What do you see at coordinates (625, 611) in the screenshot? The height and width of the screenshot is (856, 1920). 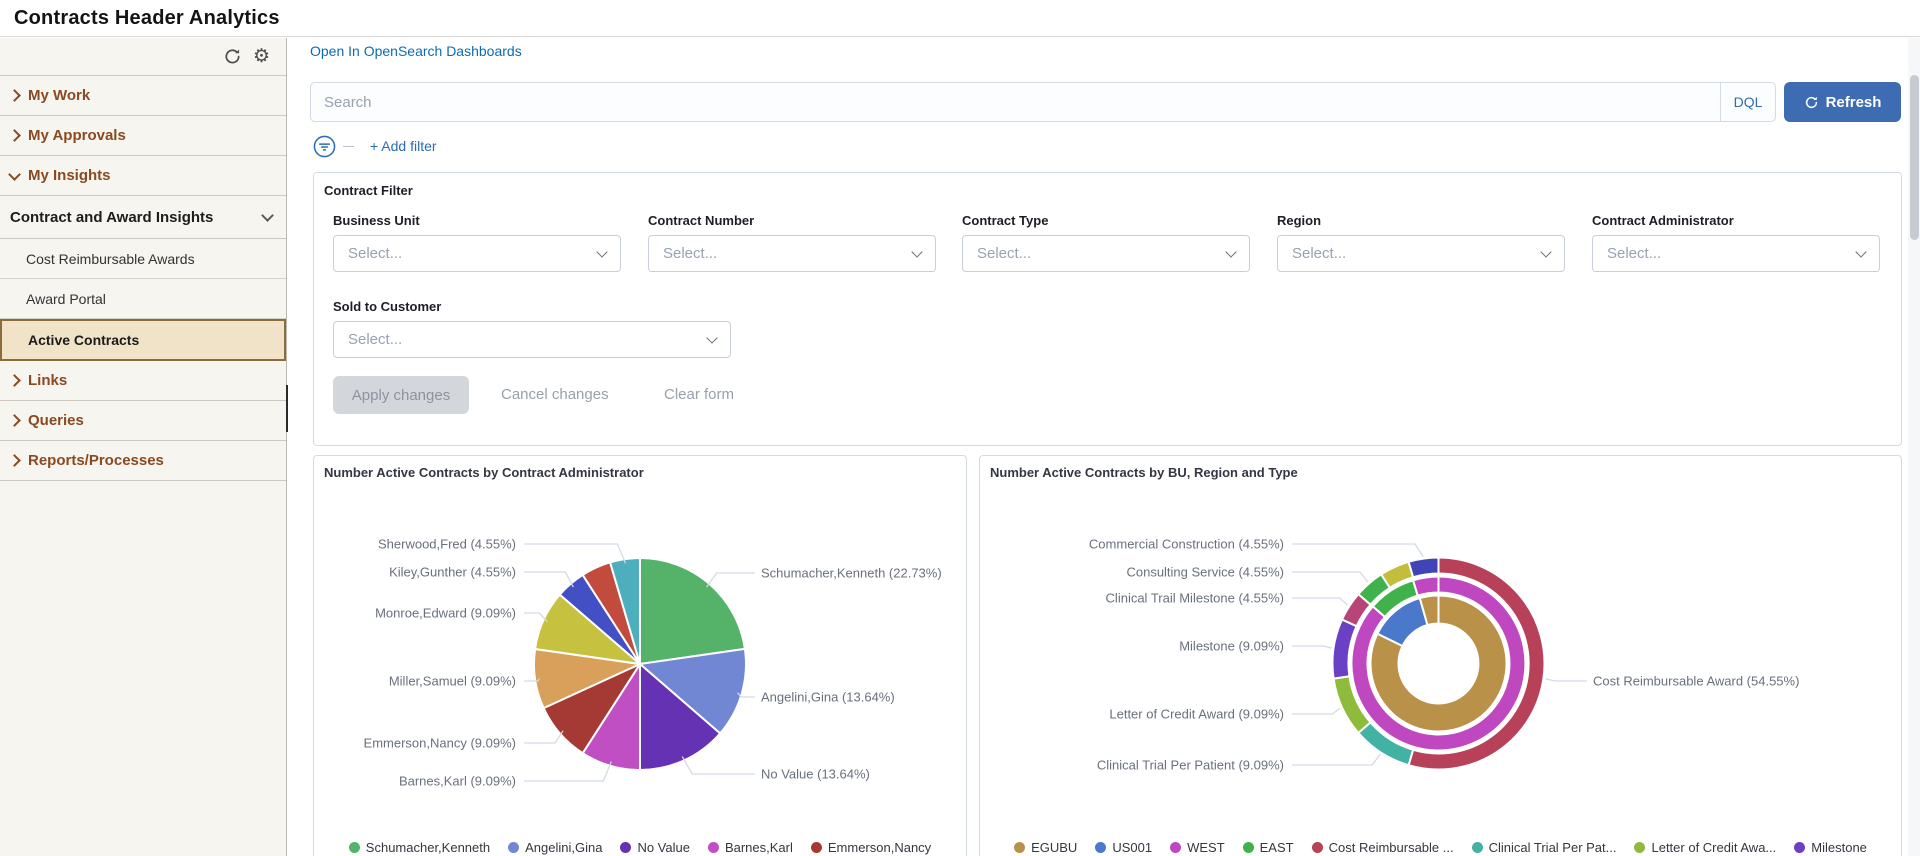 I see `pie-slice-sherwood-fred` at bounding box center [625, 611].